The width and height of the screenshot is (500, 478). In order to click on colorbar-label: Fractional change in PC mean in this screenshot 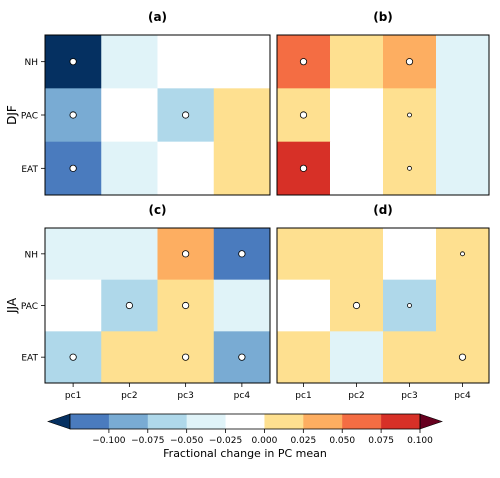, I will do `click(245, 453)`.